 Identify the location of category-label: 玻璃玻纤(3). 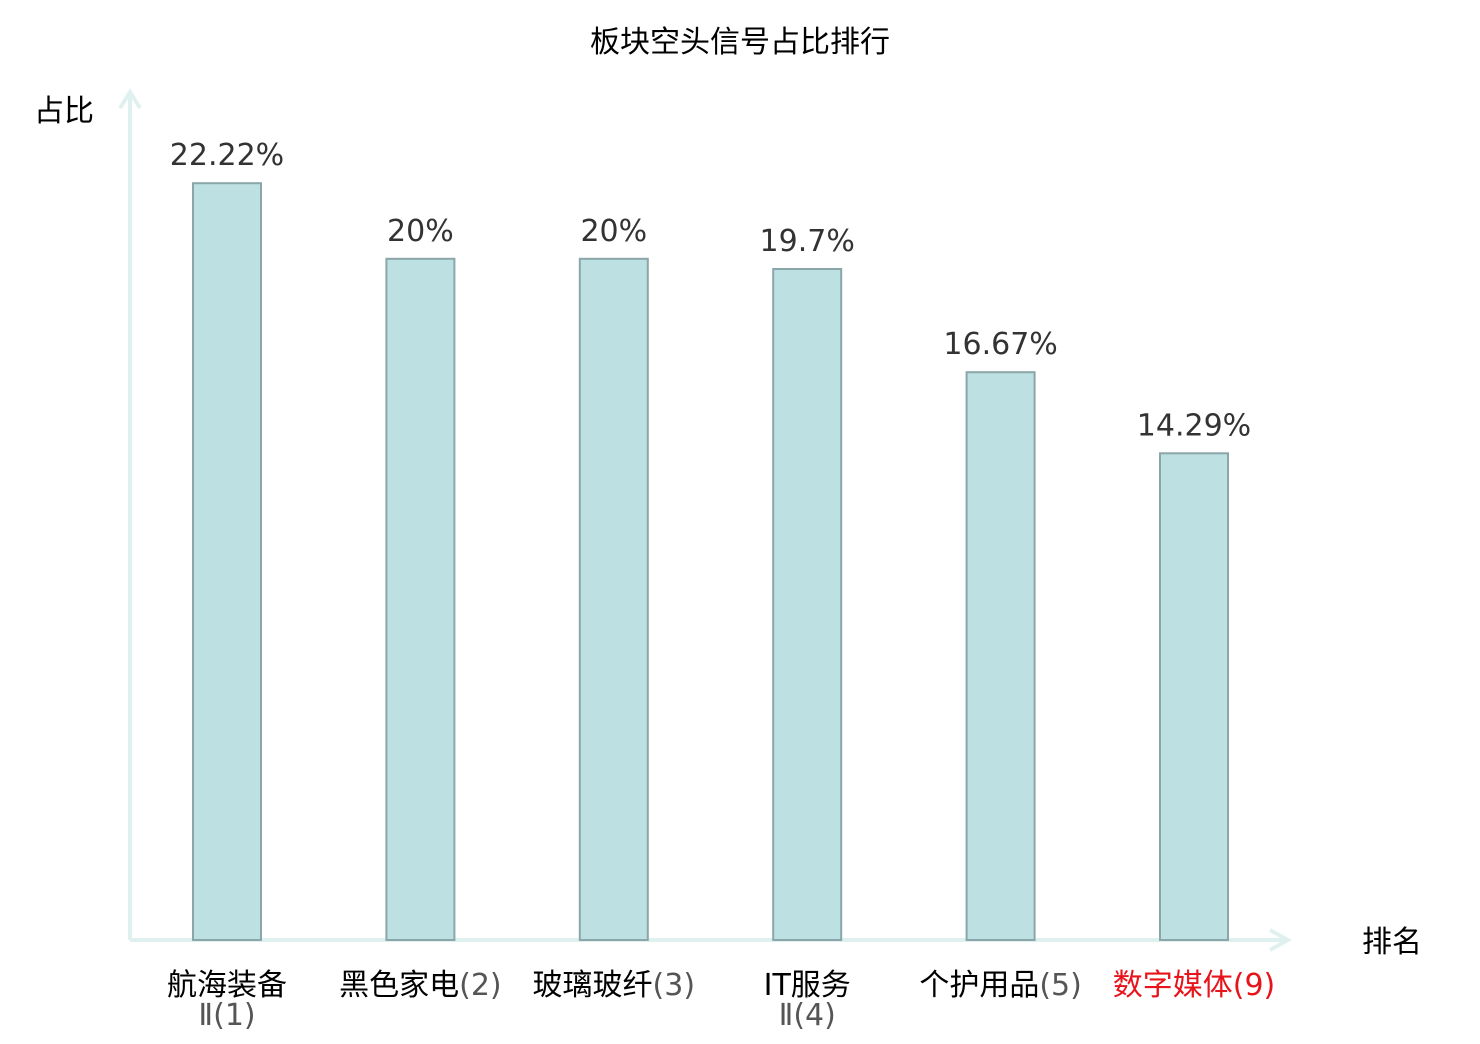
(614, 985).